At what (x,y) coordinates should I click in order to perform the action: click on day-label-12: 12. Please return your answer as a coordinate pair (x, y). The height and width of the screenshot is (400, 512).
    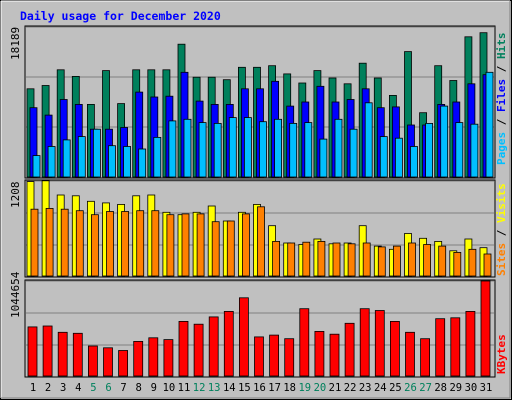
    Looking at the image, I should click on (199, 388).